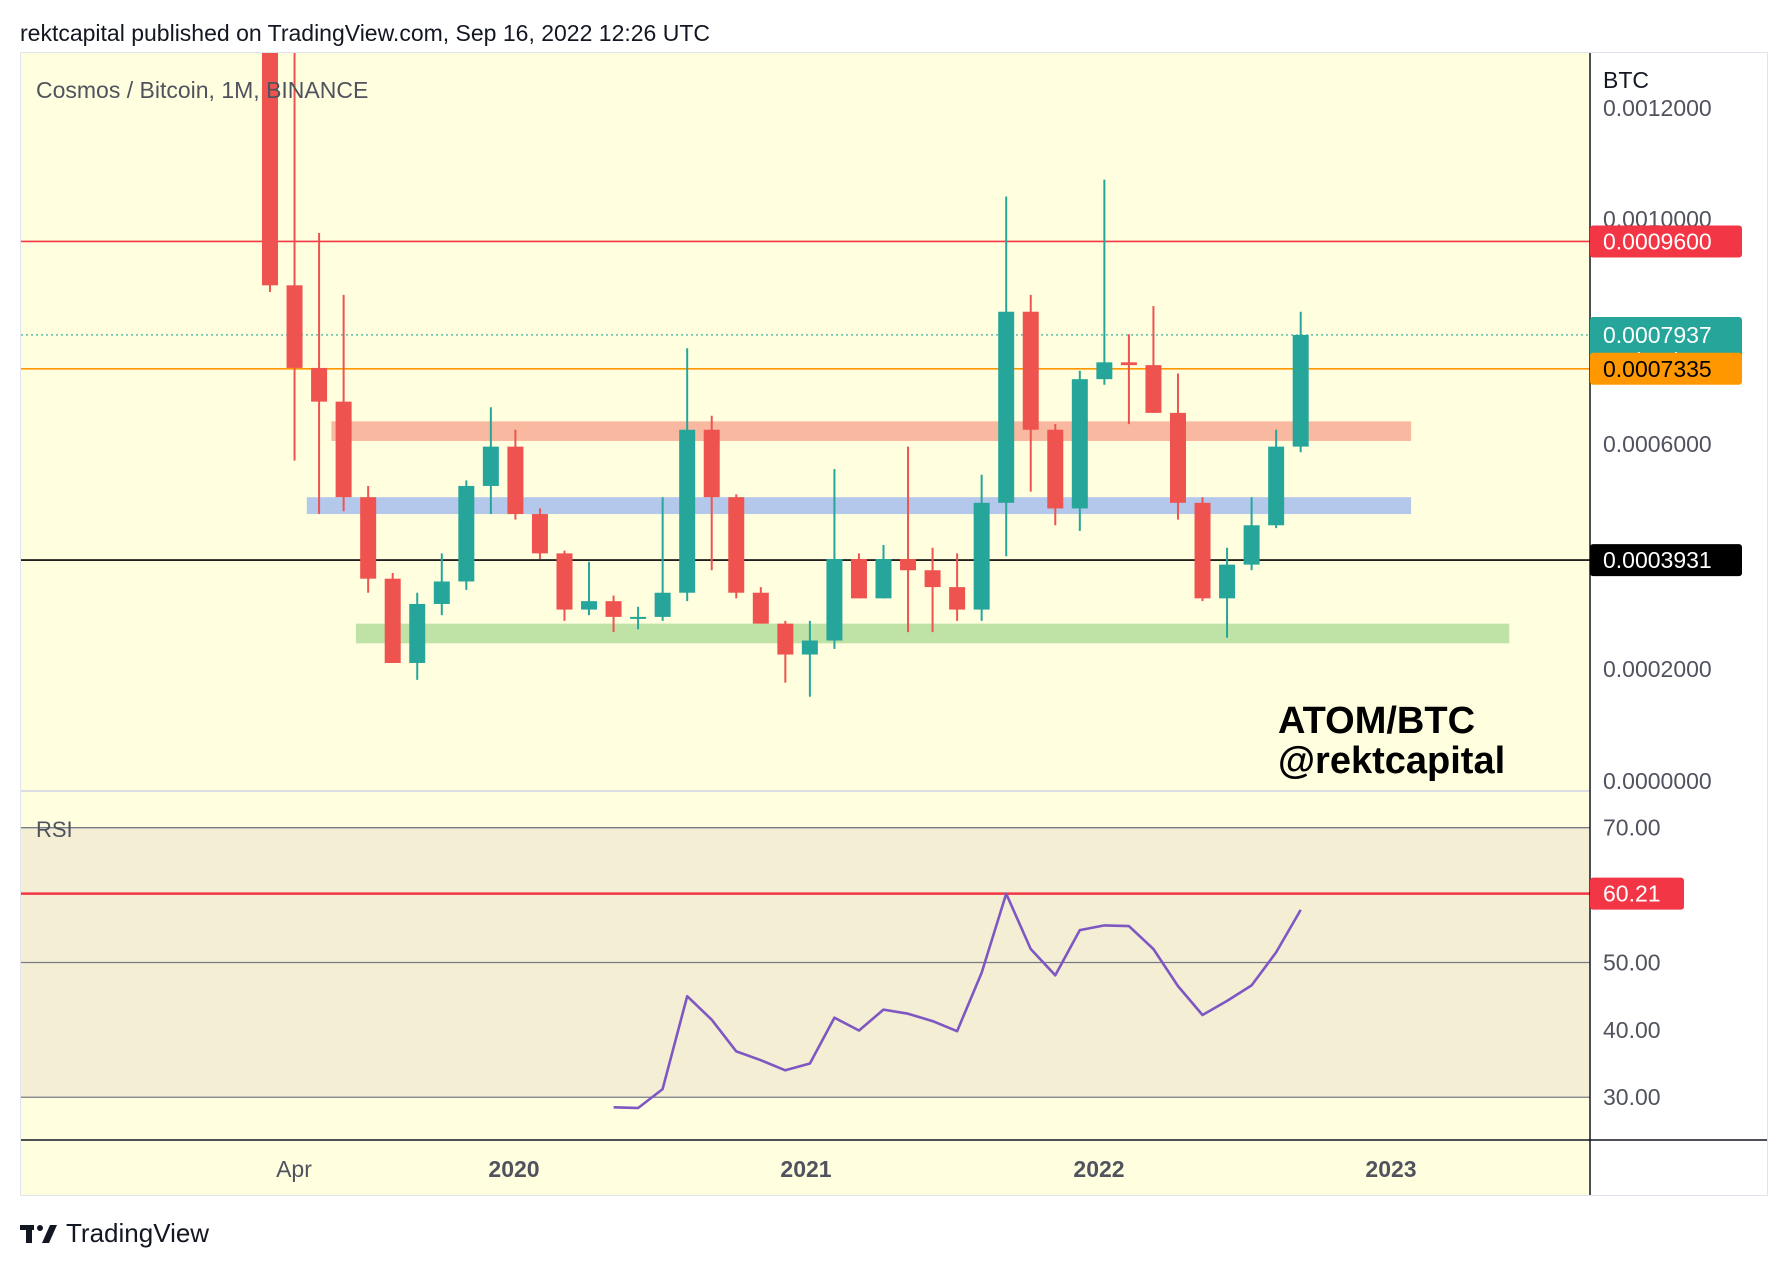  Describe the element at coordinates (202, 90) in the screenshot. I see `chart-title: Cosmos / Bitcoin, 1M, BINANCE` at that location.